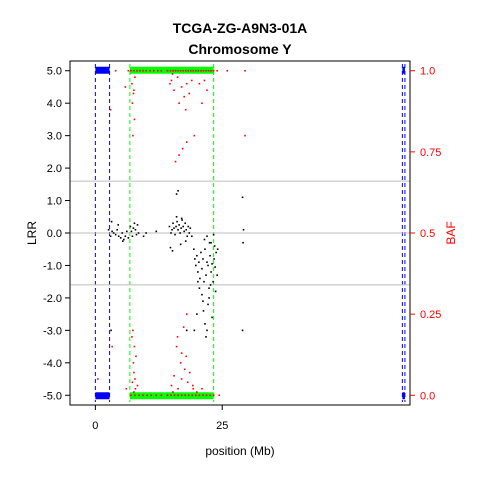  What do you see at coordinates (54, 72) in the screenshot?
I see `y-left-tick-label-0: 5.0` at bounding box center [54, 72].